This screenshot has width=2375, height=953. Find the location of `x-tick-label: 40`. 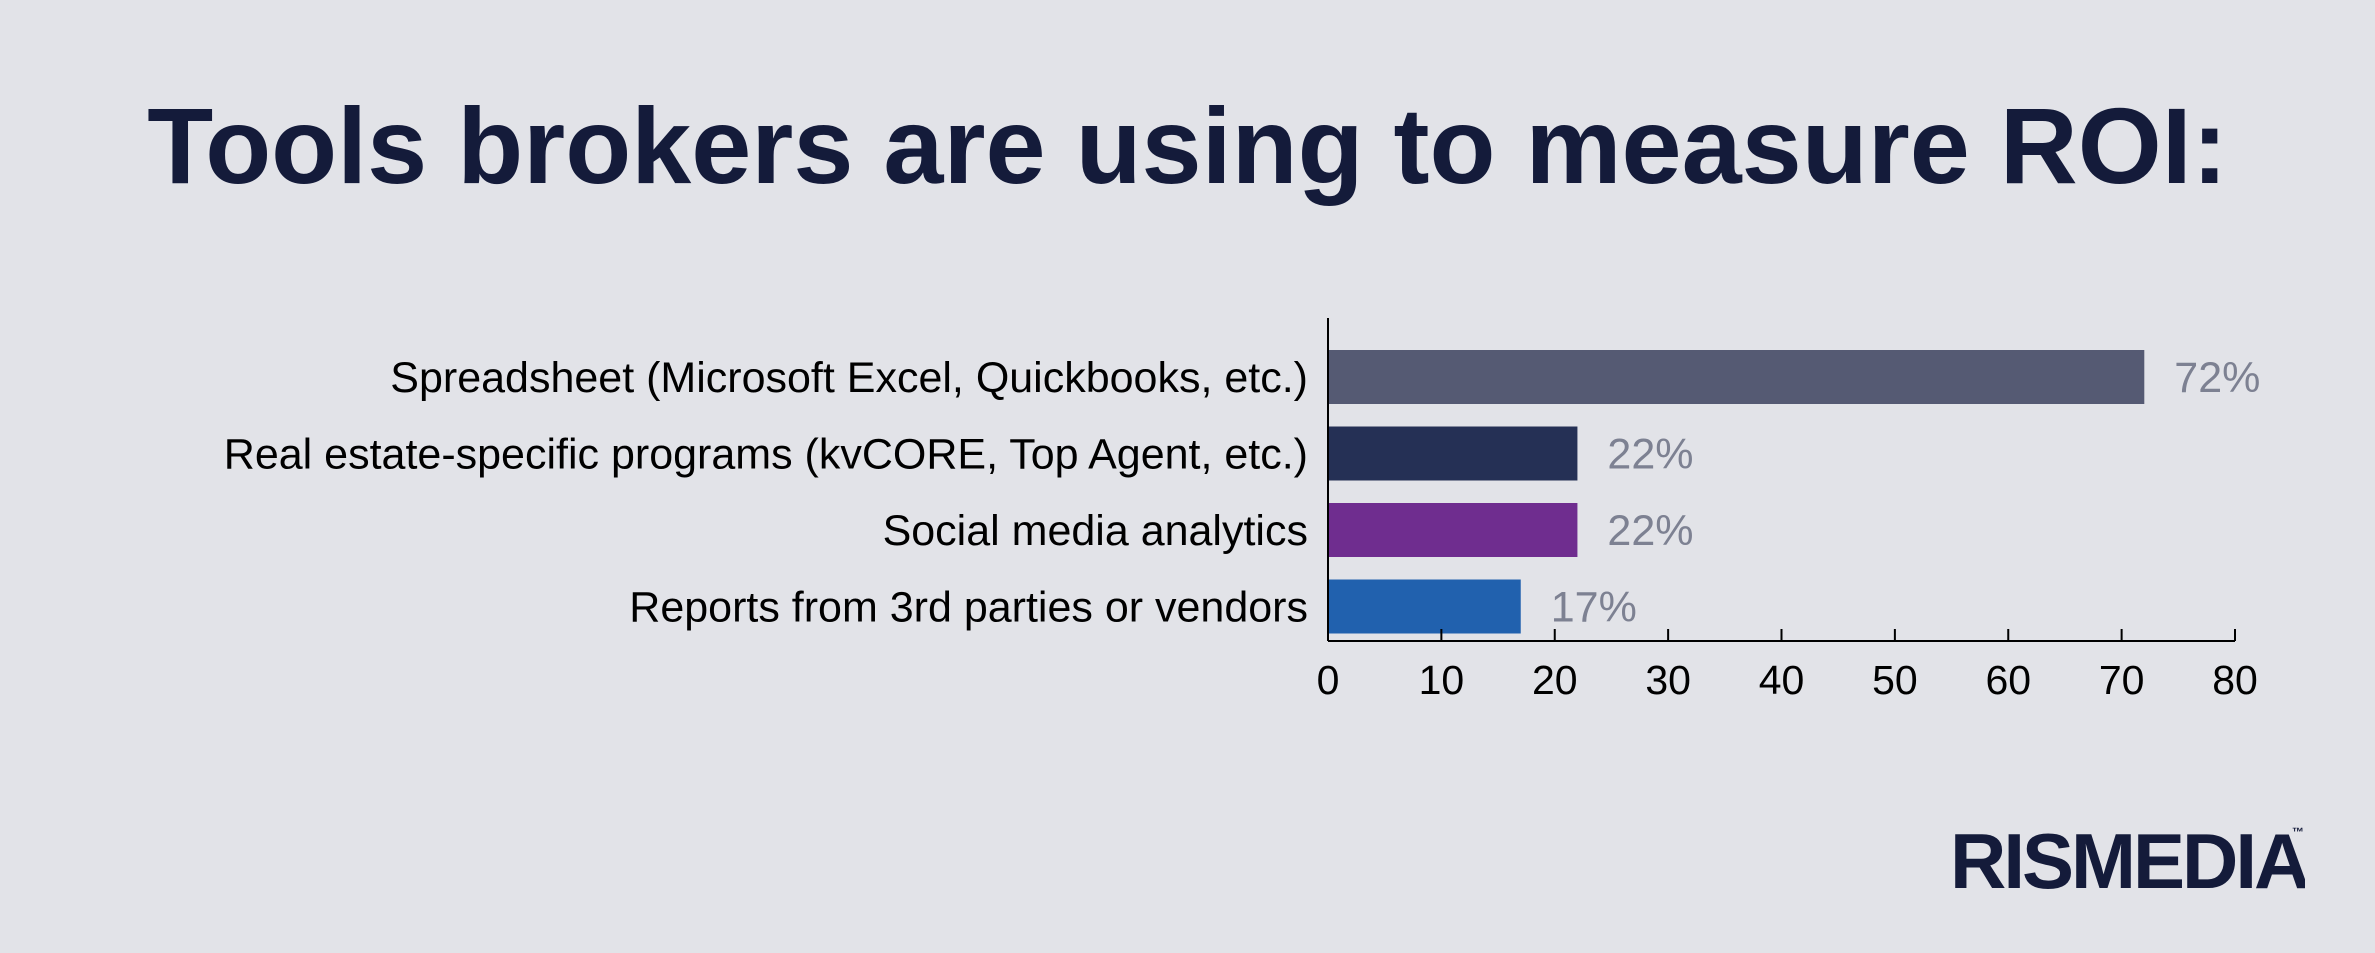

x-tick-label: 40 is located at coordinates (1782, 680).